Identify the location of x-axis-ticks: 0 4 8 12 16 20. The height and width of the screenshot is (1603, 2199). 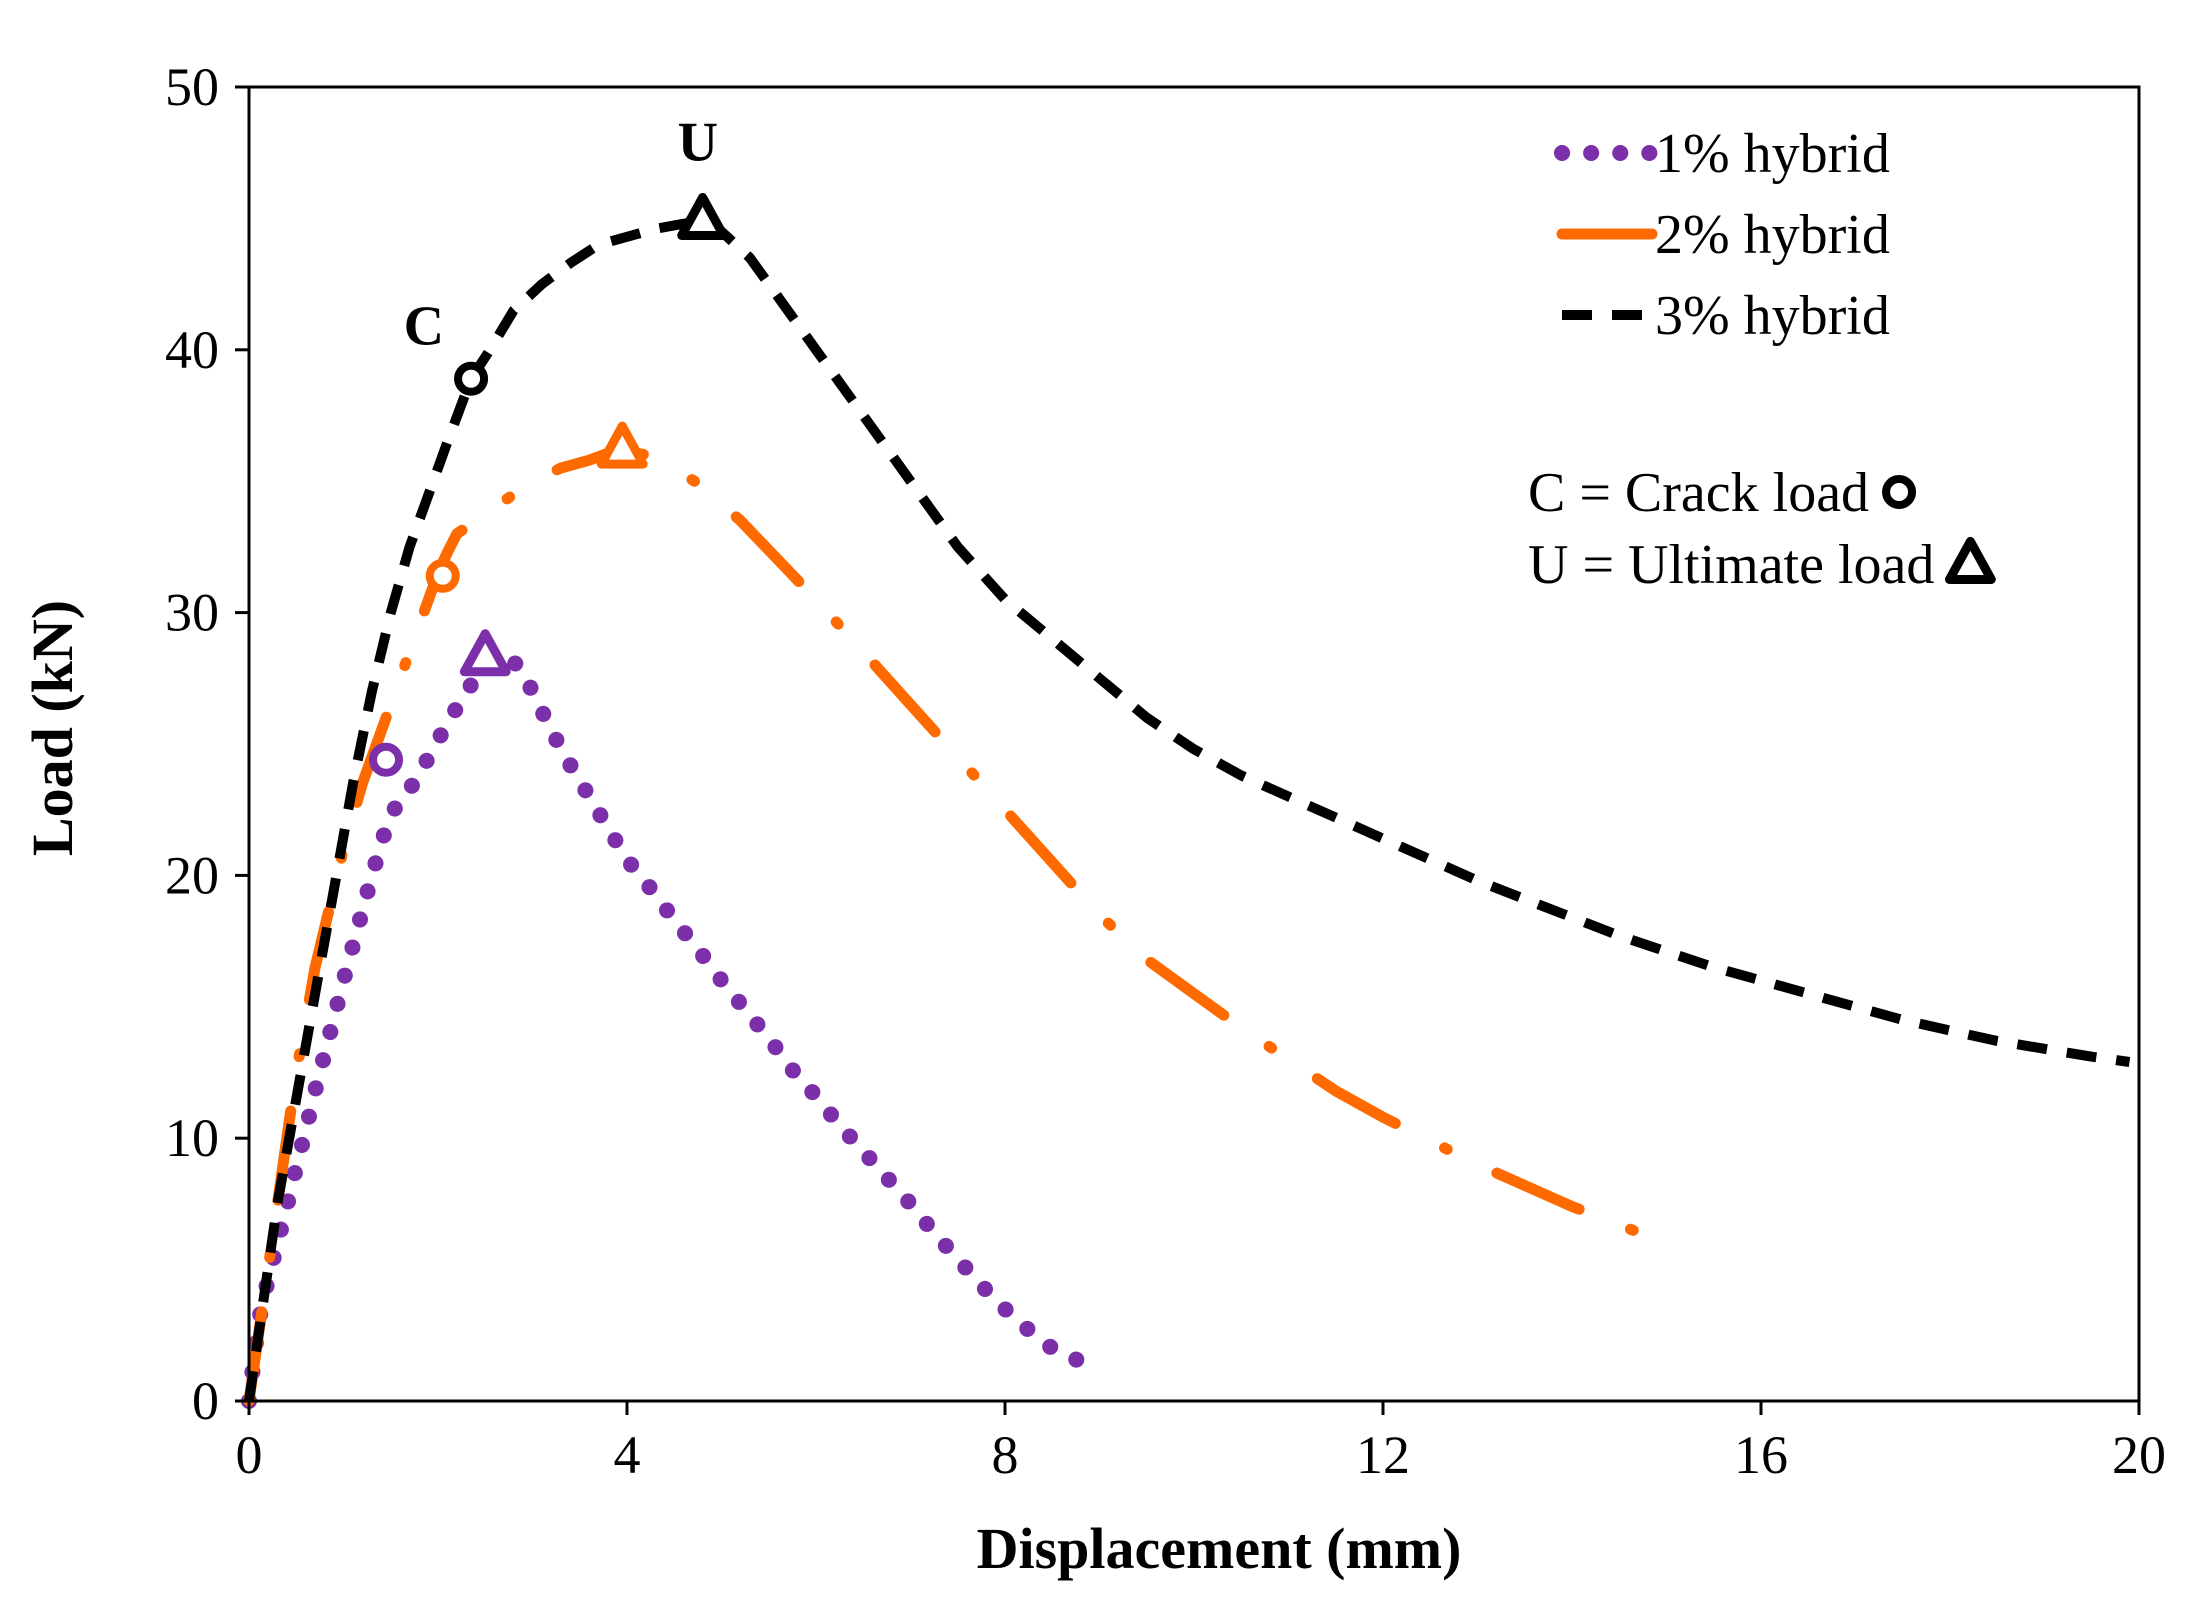
(1201, 1443).